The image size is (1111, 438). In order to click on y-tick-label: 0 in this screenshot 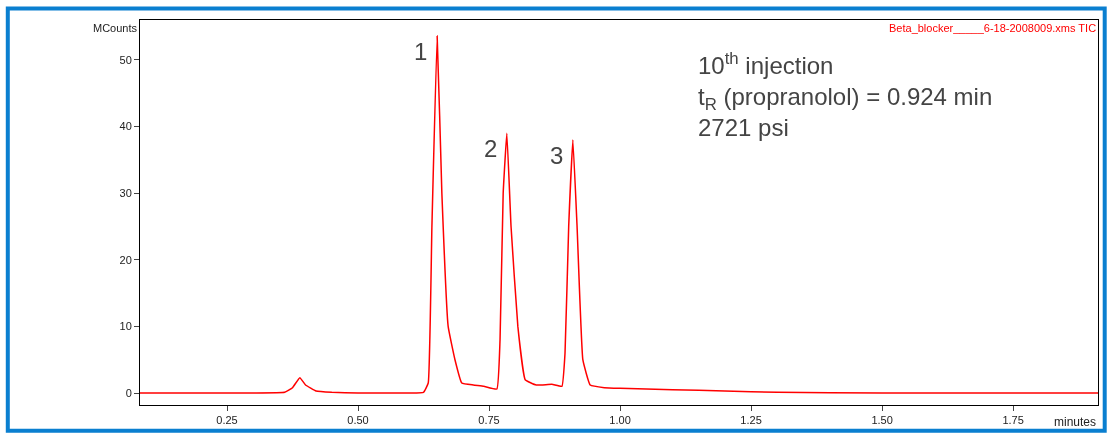, I will do `click(128, 392)`.